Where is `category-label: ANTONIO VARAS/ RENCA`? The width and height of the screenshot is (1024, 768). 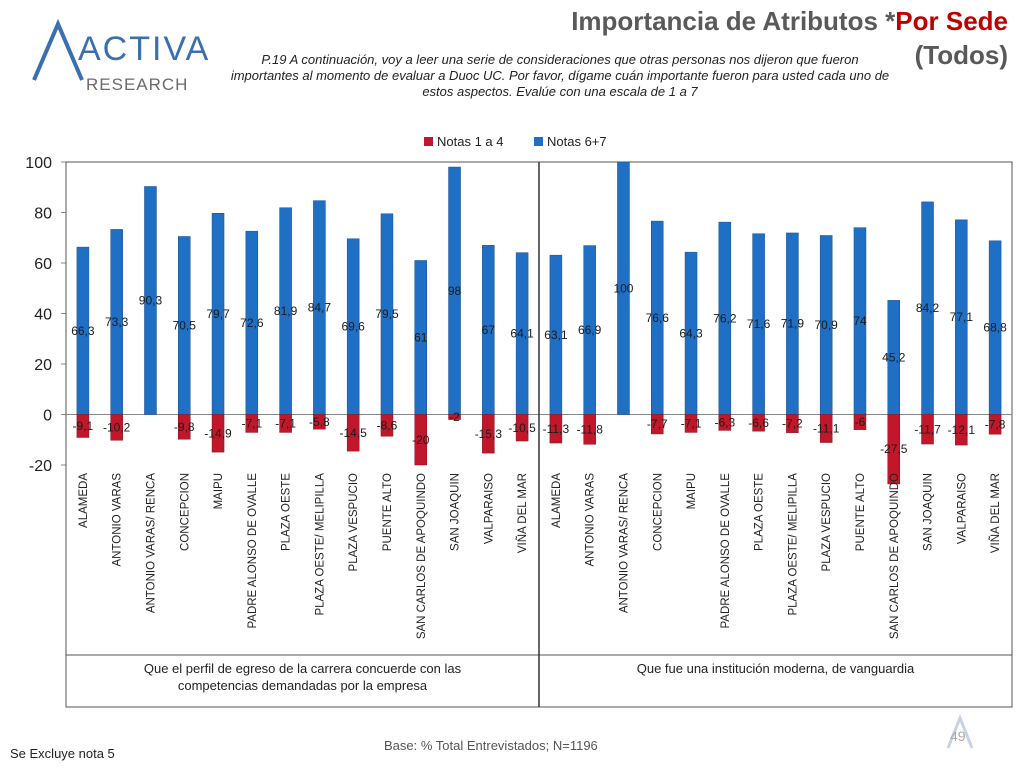 category-label: ANTONIO VARAS/ RENCA is located at coordinates (151, 543).